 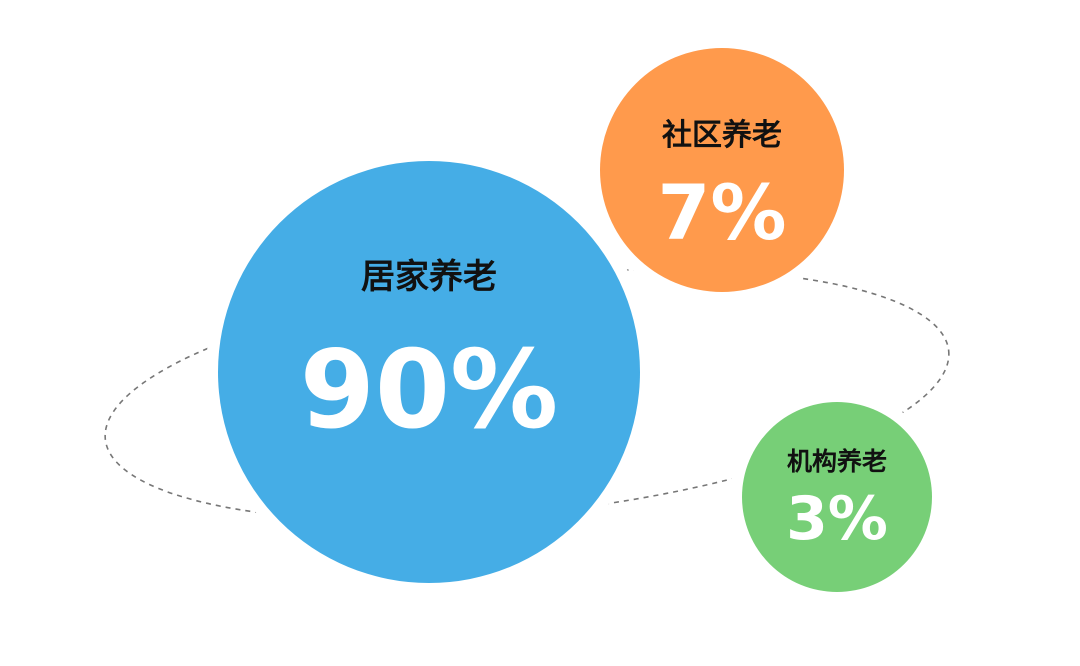 I want to click on bubble-community-care: 社区养老 7%, so click(x=722, y=170).